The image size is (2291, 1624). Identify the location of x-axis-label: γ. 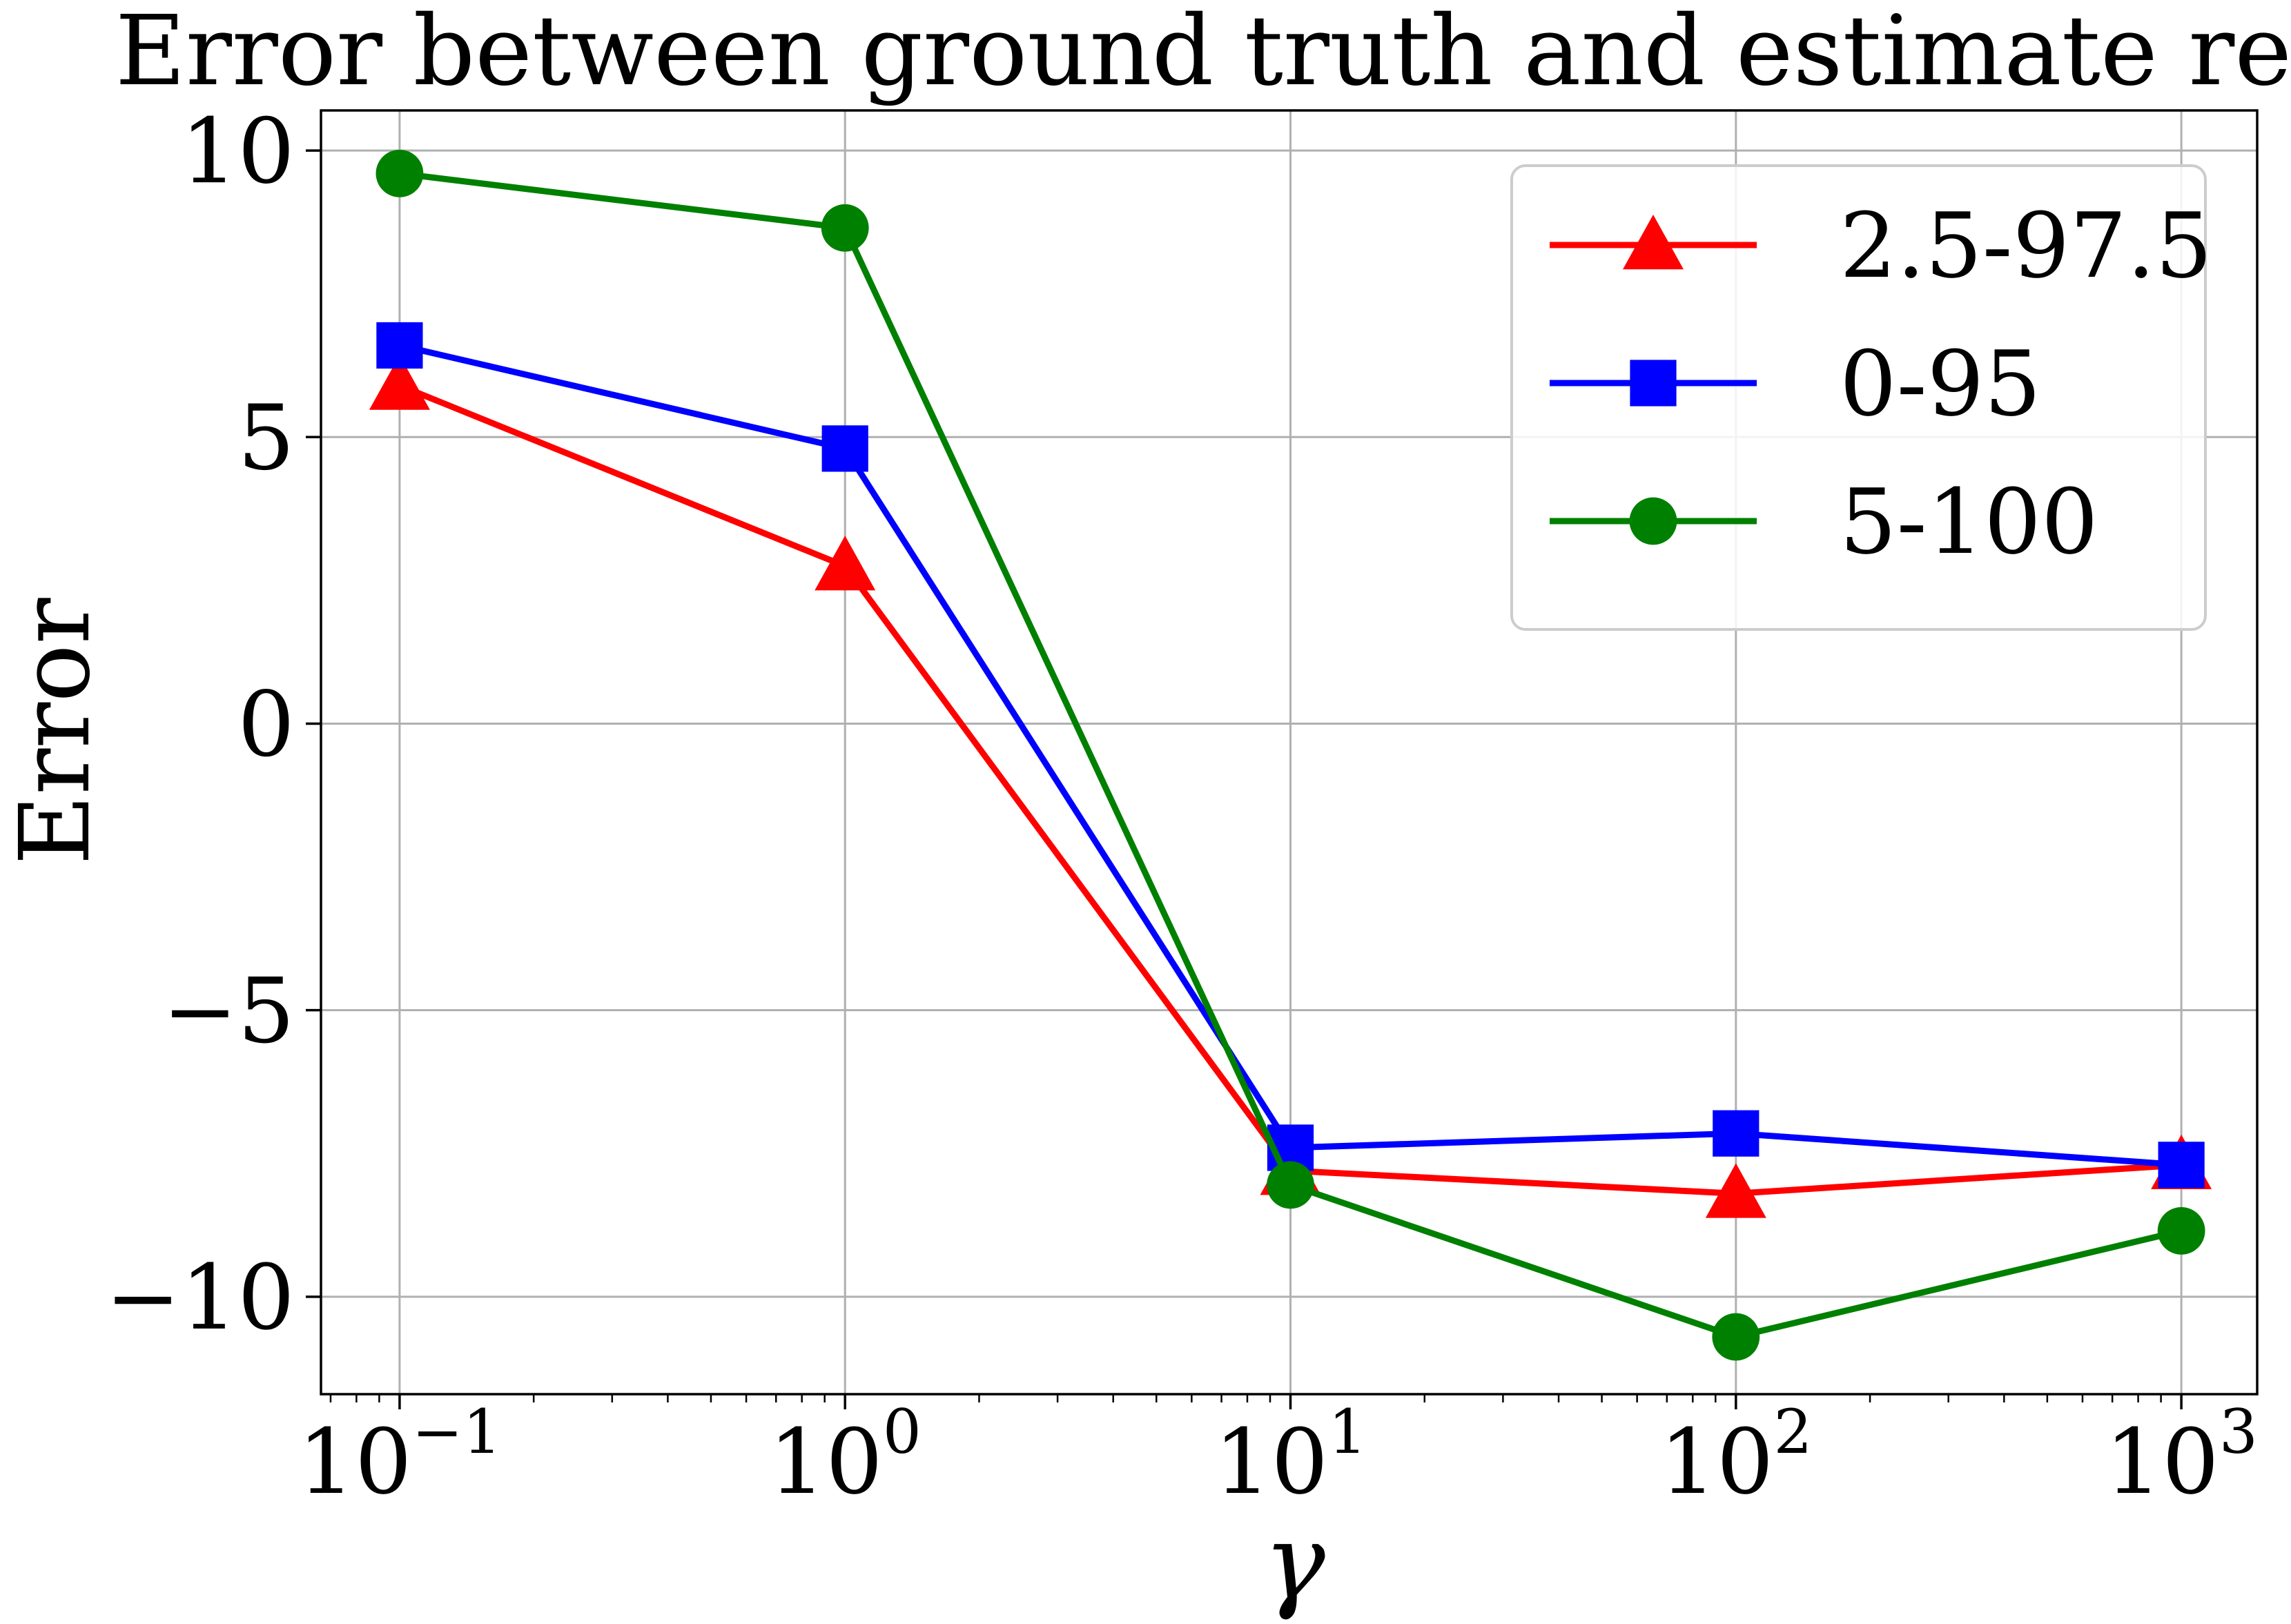
(1294, 1563).